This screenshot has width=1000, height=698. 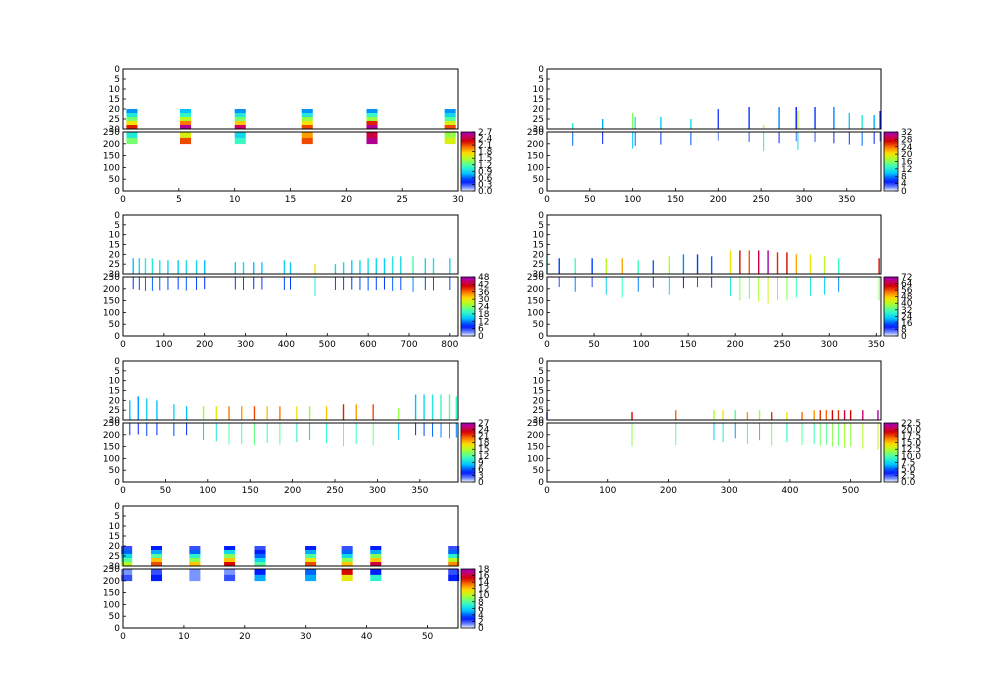 What do you see at coordinates (907, 291) in the screenshot?
I see `colorbar-tick-label: 56` at bounding box center [907, 291].